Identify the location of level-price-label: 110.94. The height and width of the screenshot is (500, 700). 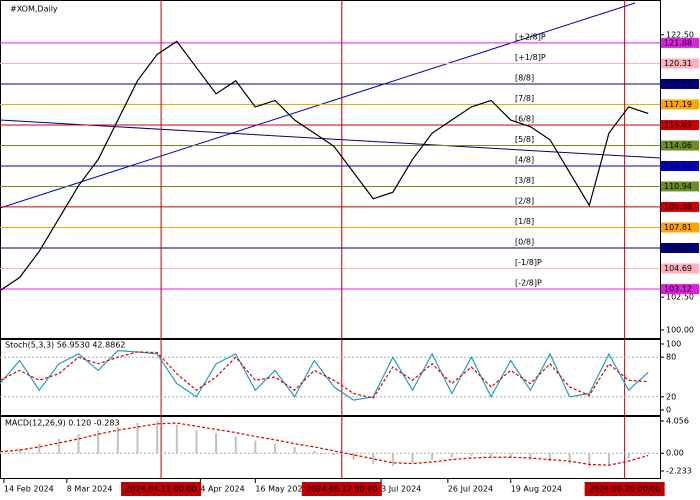
(678, 186).